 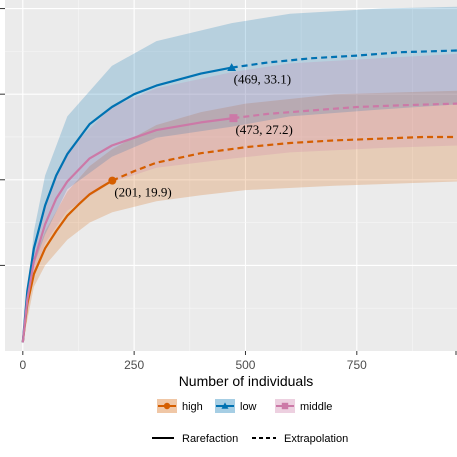 What do you see at coordinates (316, 439) in the screenshot?
I see `legend-label-extrapolation: Extrapolation` at bounding box center [316, 439].